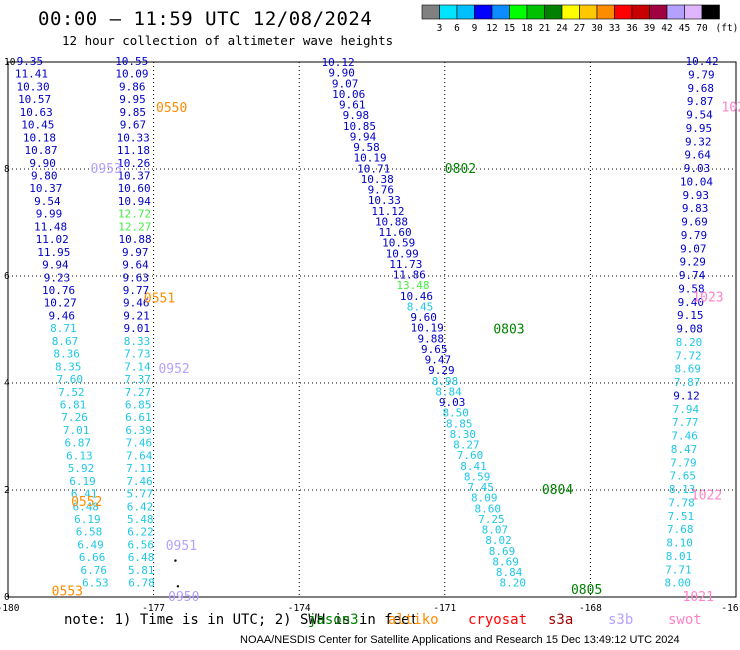  What do you see at coordinates (459, 423) in the screenshot?
I see `swh-value-label: 8.85` at bounding box center [459, 423].